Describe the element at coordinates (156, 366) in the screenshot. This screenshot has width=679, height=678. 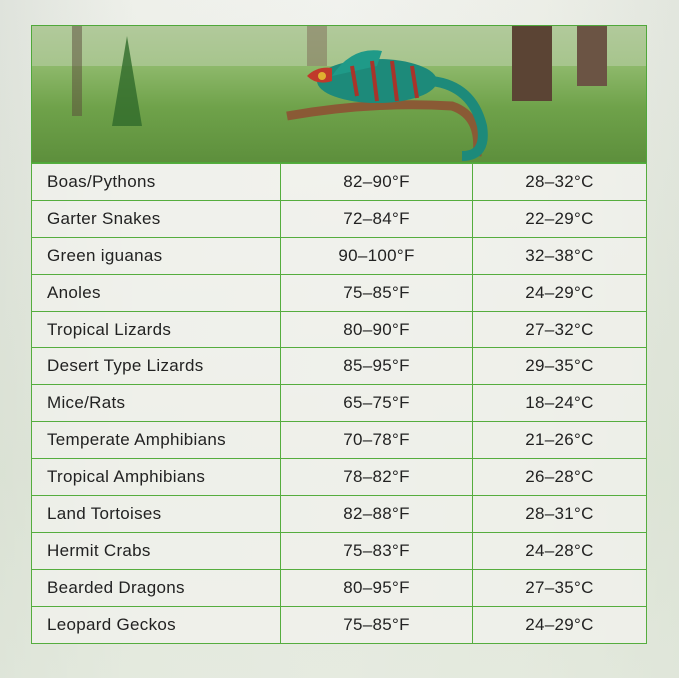
I see `animal-name: Desert Type Lizards` at that location.